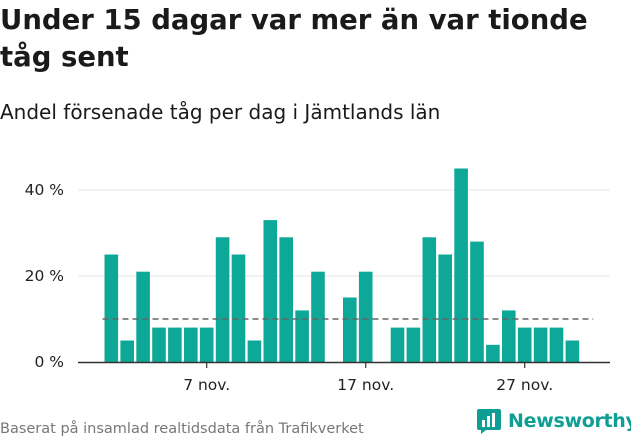 This screenshot has width=631, height=439. Describe the element at coordinates (489, 421) in the screenshot. I see `newsworthy-logo-icon` at that location.